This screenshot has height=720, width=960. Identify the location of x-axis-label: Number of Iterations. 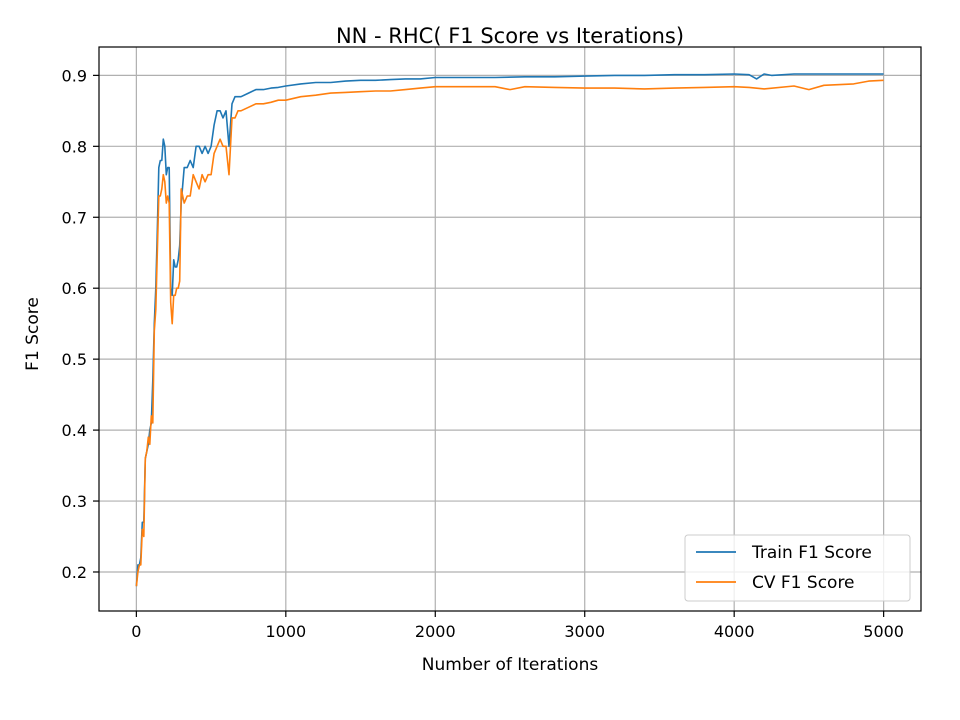
(510, 665).